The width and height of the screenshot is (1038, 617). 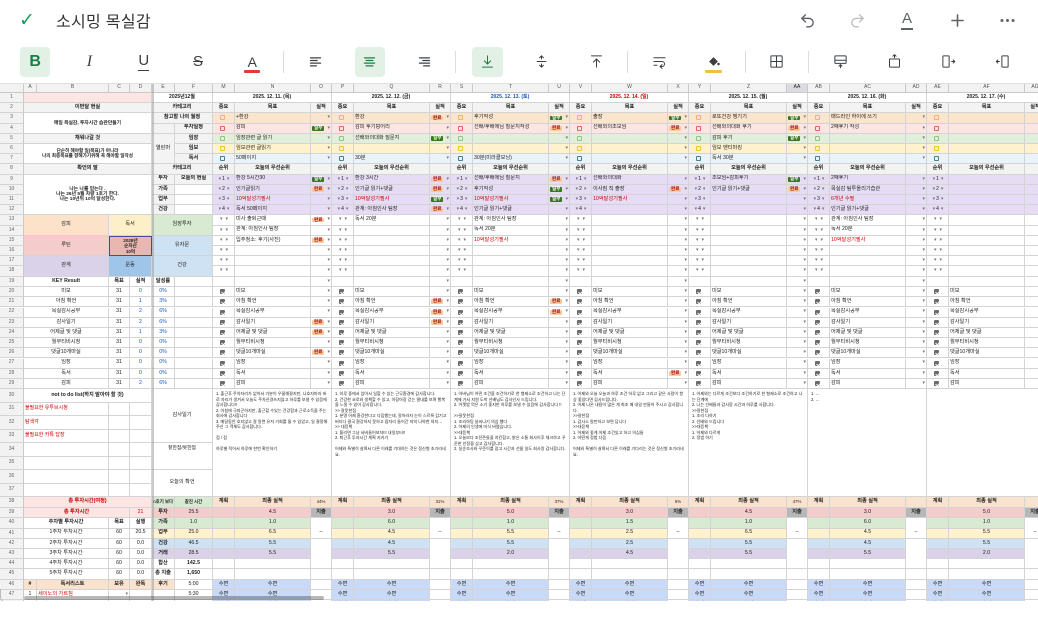 What do you see at coordinates (630, 353) in the screenshot?
I see `checklist-label: 댓글10개마실` at bounding box center [630, 353].